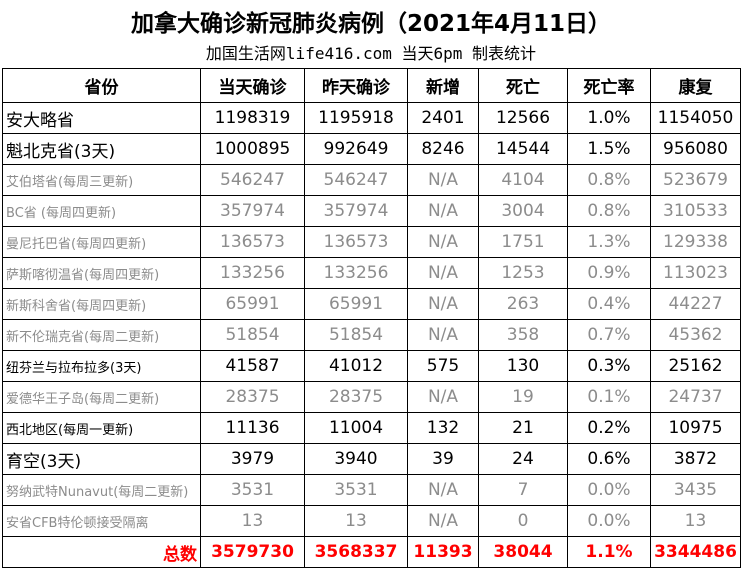  I want to click on cell: 4104, so click(523, 180).